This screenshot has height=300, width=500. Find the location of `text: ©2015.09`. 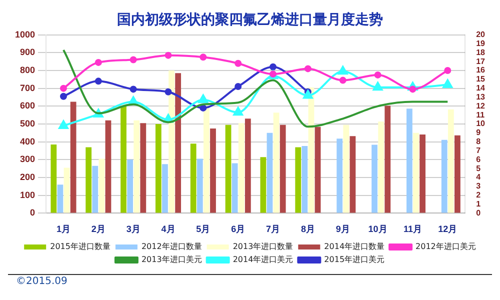

text: ©2015.09 is located at coordinates (42, 281).